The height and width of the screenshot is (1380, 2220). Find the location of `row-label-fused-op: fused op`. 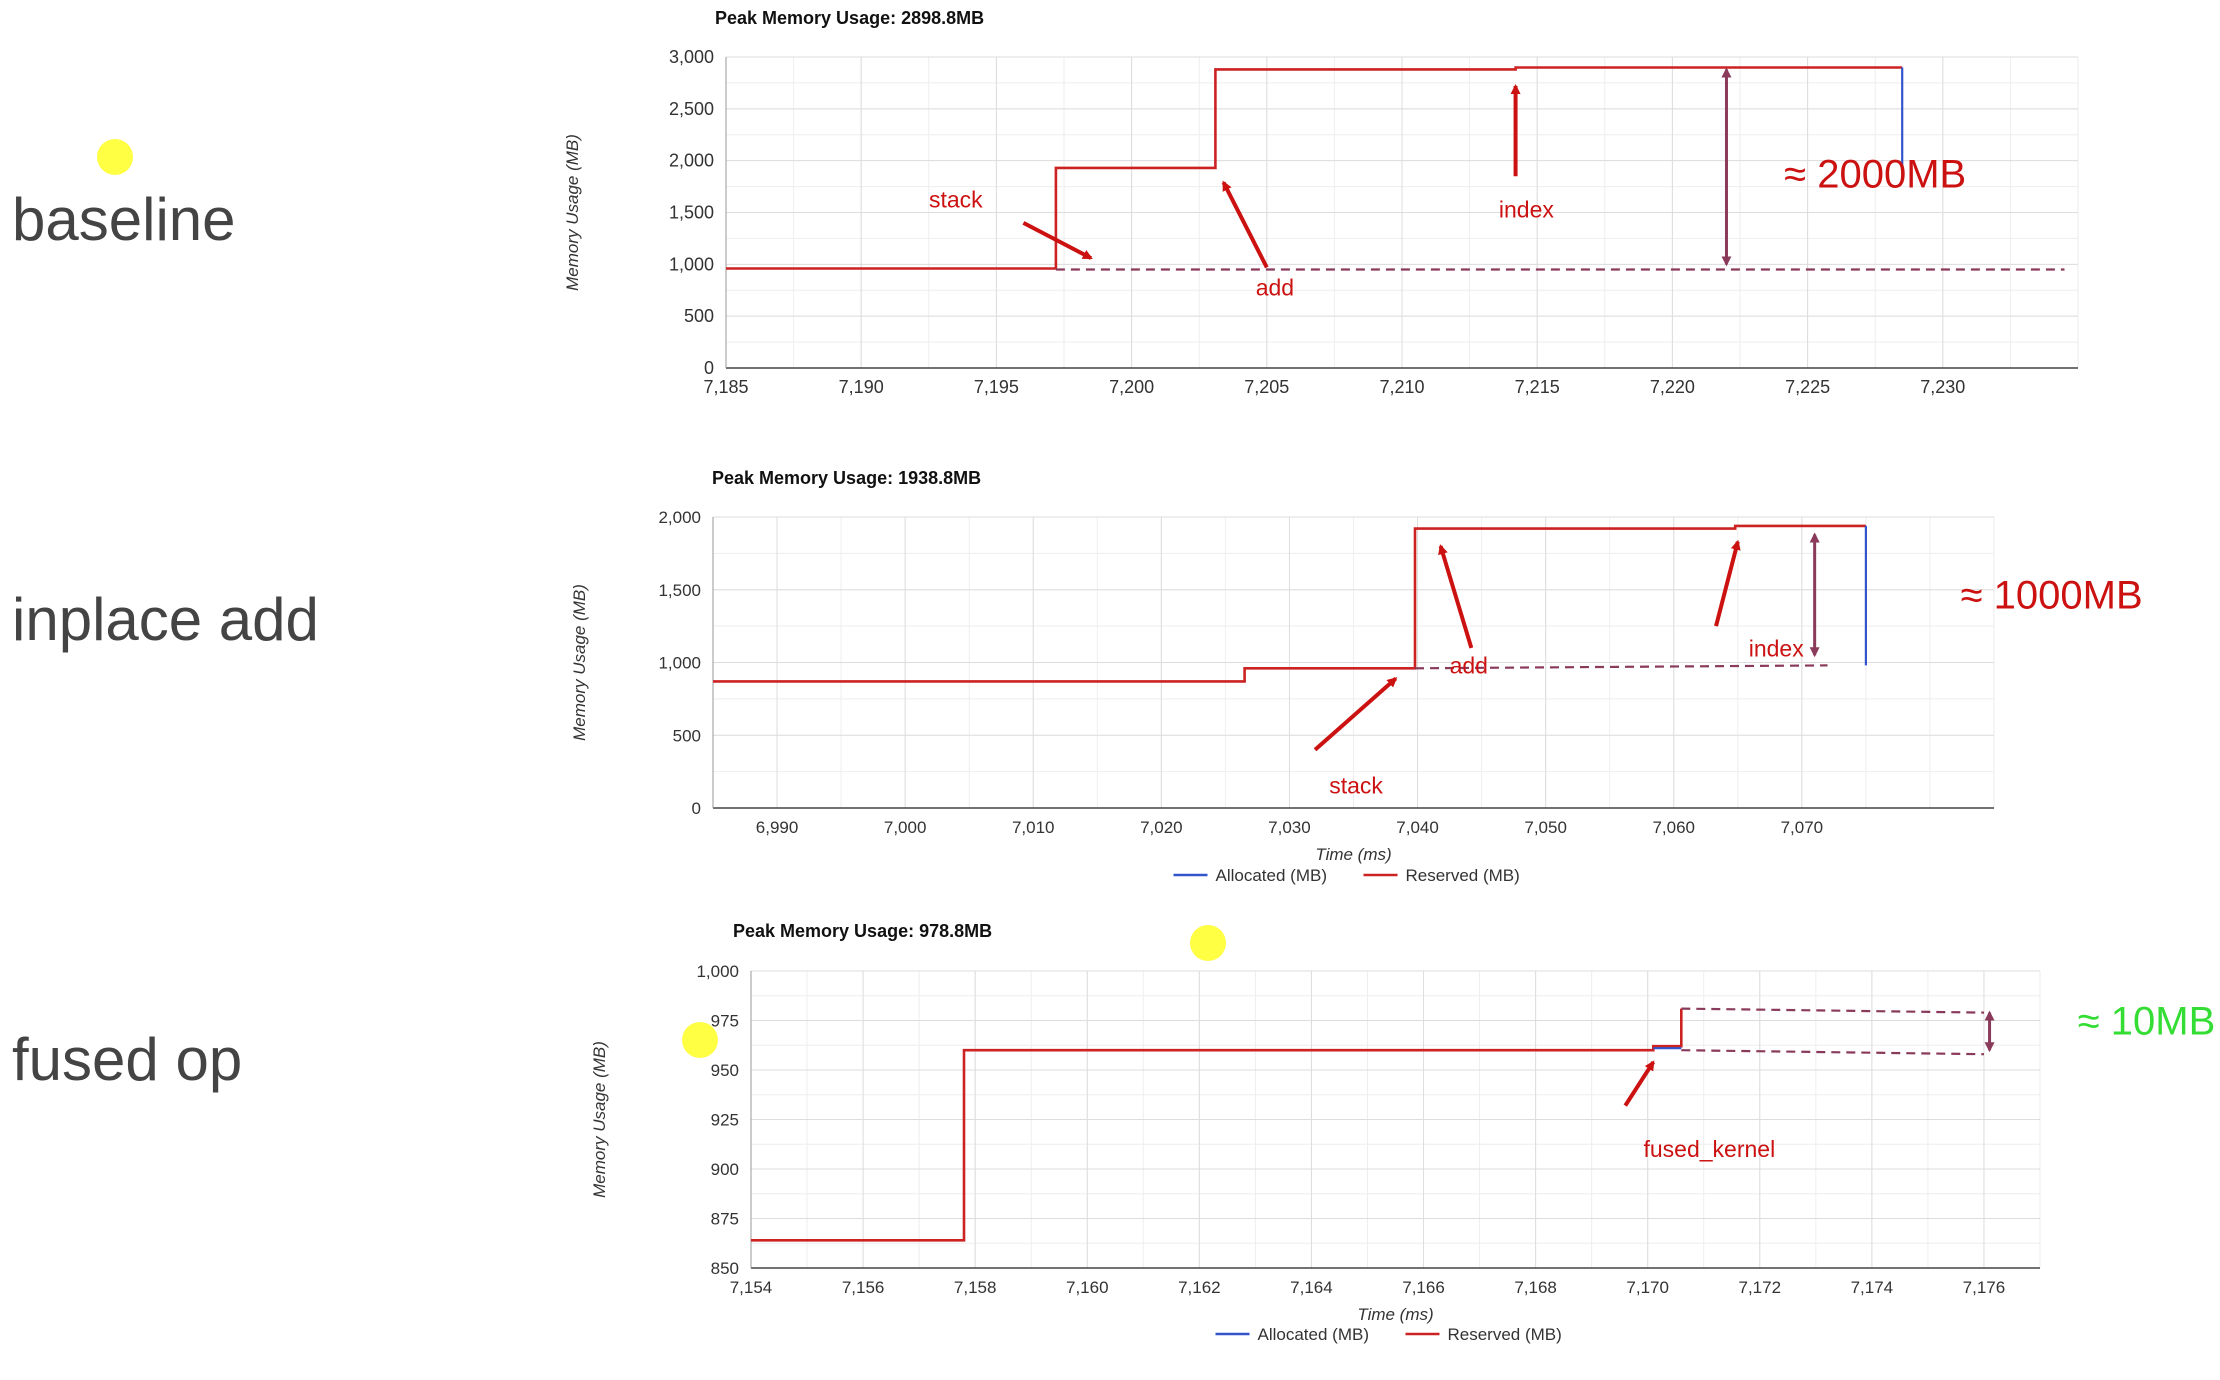

row-label-fused-op: fused op is located at coordinates (127, 1059).